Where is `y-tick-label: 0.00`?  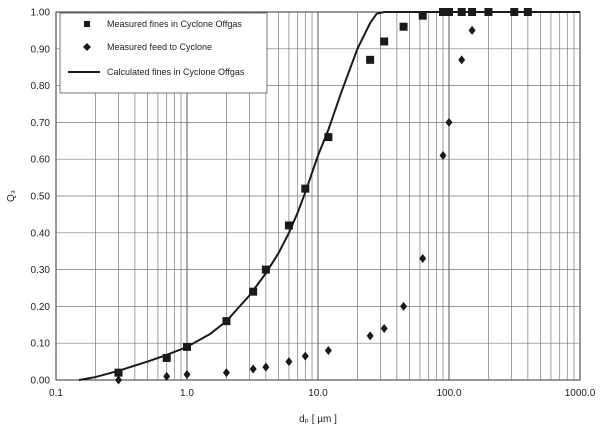 y-tick-label: 0.00 is located at coordinates (41, 381).